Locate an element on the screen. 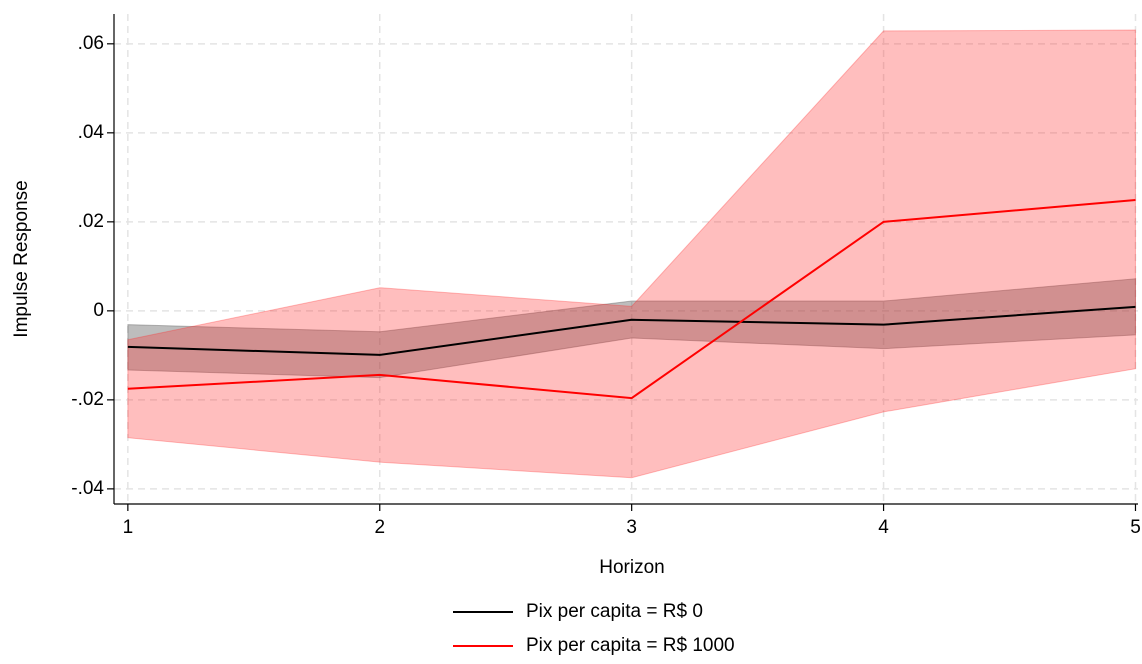 This screenshot has width=1142, height=664. y-tick-label: -.04 is located at coordinates (87, 488).